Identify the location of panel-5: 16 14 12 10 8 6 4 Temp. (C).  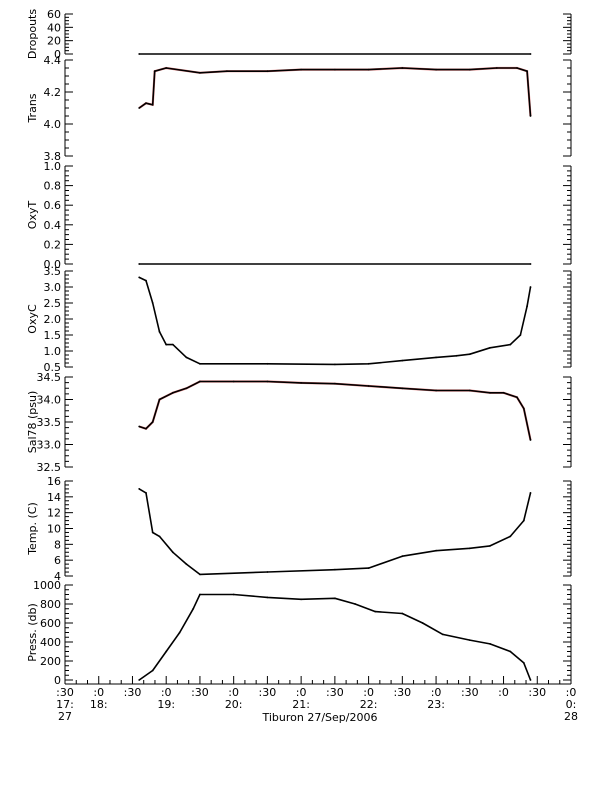
(299, 529).